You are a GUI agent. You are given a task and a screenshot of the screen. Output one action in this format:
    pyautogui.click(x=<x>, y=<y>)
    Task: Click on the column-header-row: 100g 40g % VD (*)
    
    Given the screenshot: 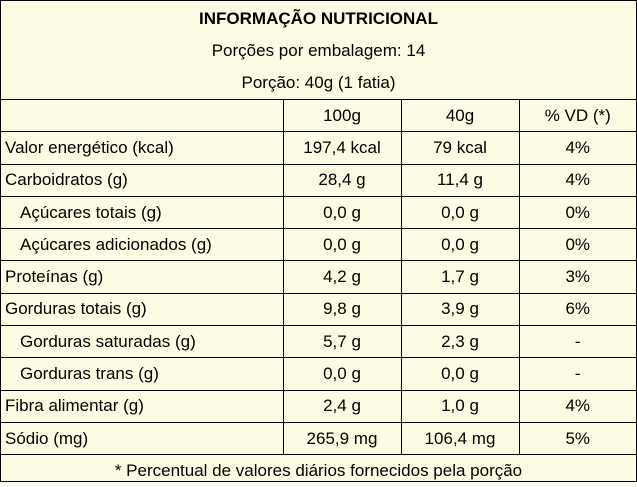 What is the action you would take?
    pyautogui.click(x=318, y=115)
    